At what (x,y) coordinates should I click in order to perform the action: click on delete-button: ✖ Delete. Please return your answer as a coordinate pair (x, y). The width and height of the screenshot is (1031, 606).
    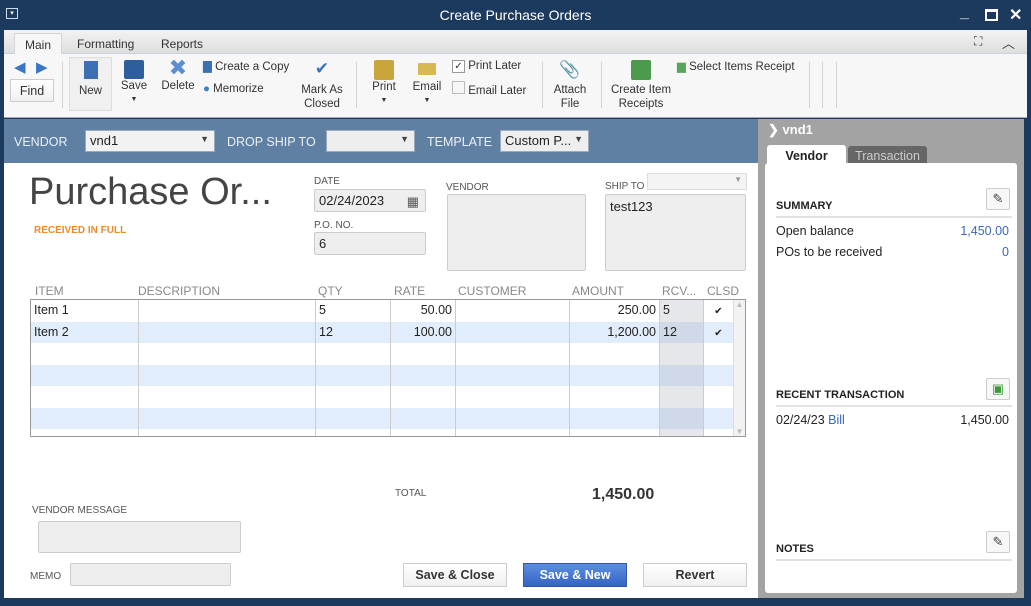
    Looking at the image, I should click on (178, 75).